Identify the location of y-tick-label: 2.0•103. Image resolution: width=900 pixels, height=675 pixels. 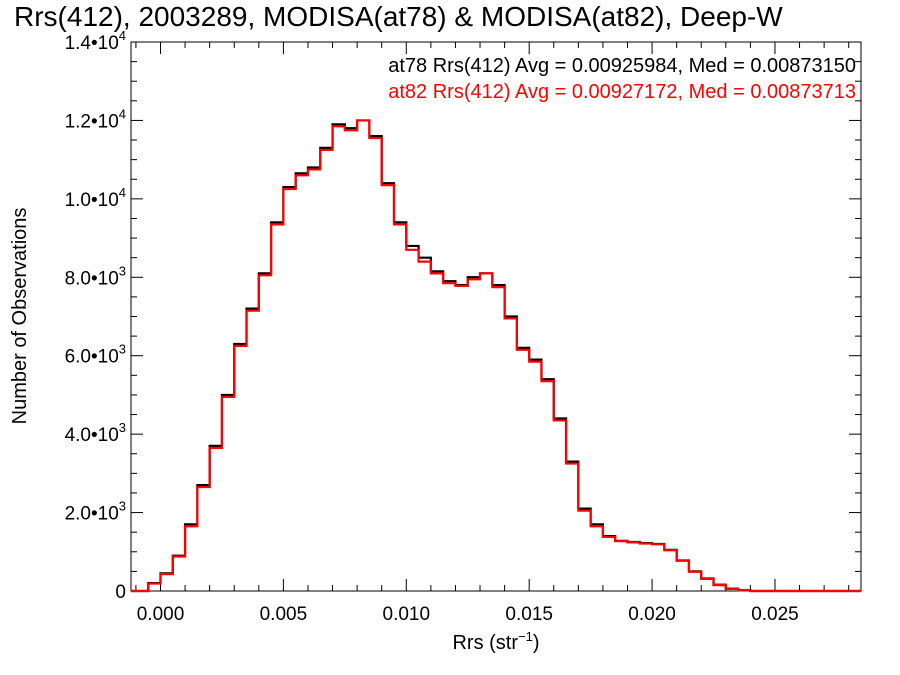
(95, 512).